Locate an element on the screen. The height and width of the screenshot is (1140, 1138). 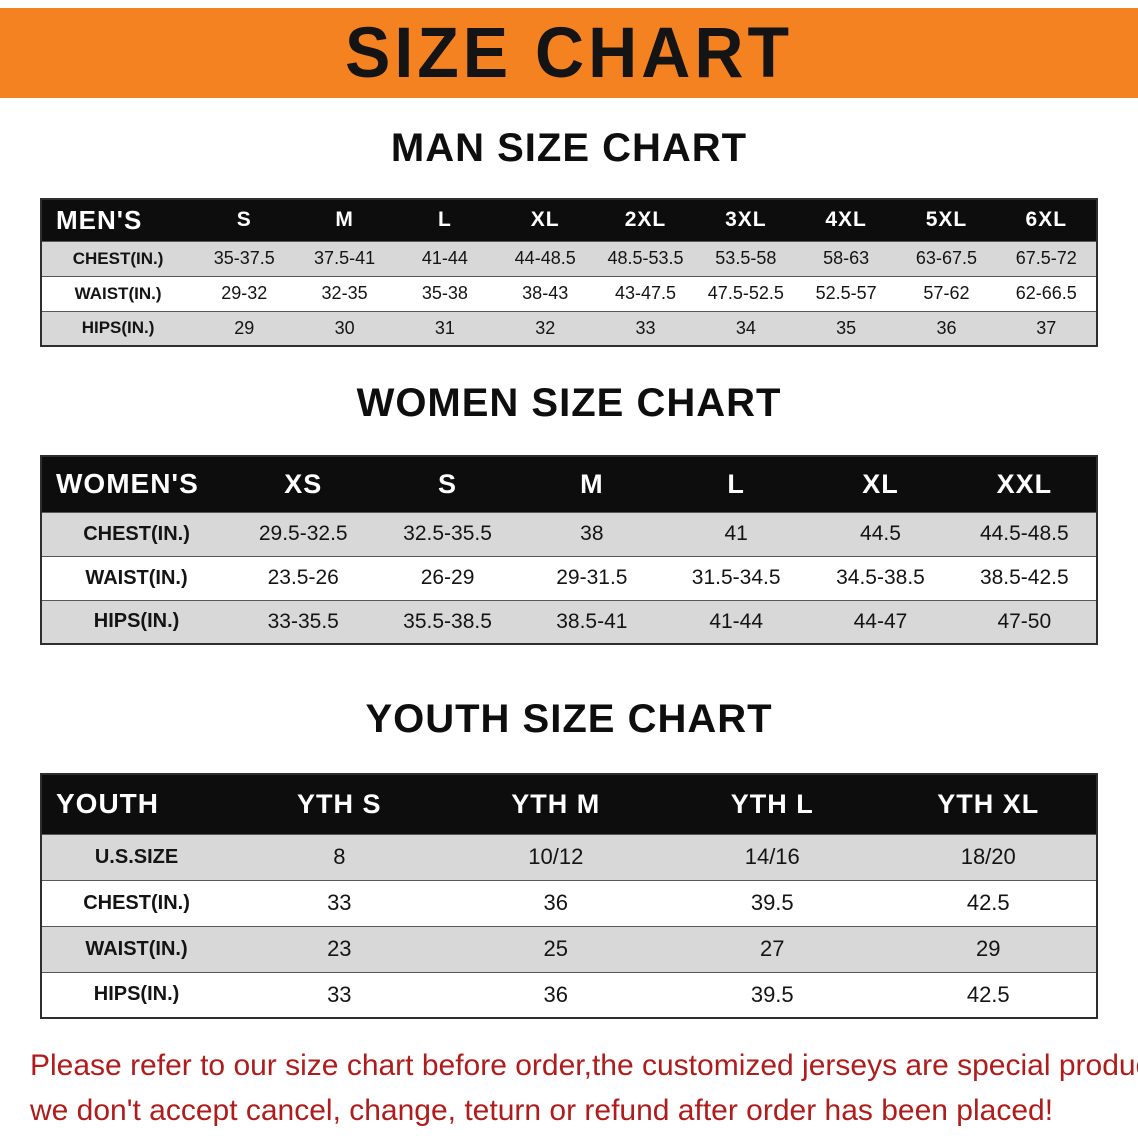
value-cell: 52.5-57 is located at coordinates (846, 293).